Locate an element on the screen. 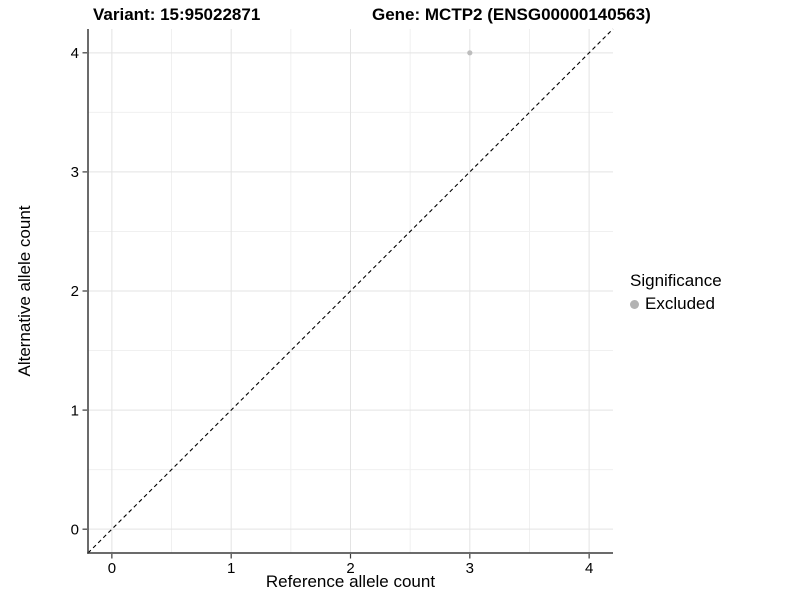 This screenshot has width=800, height=600. y-tick-label: 2 is located at coordinates (75, 291).